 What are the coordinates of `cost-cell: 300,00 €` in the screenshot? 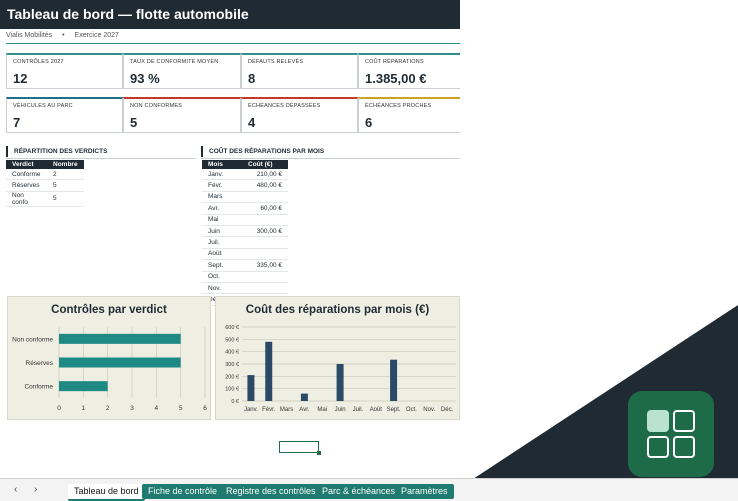 It's located at (265, 230).